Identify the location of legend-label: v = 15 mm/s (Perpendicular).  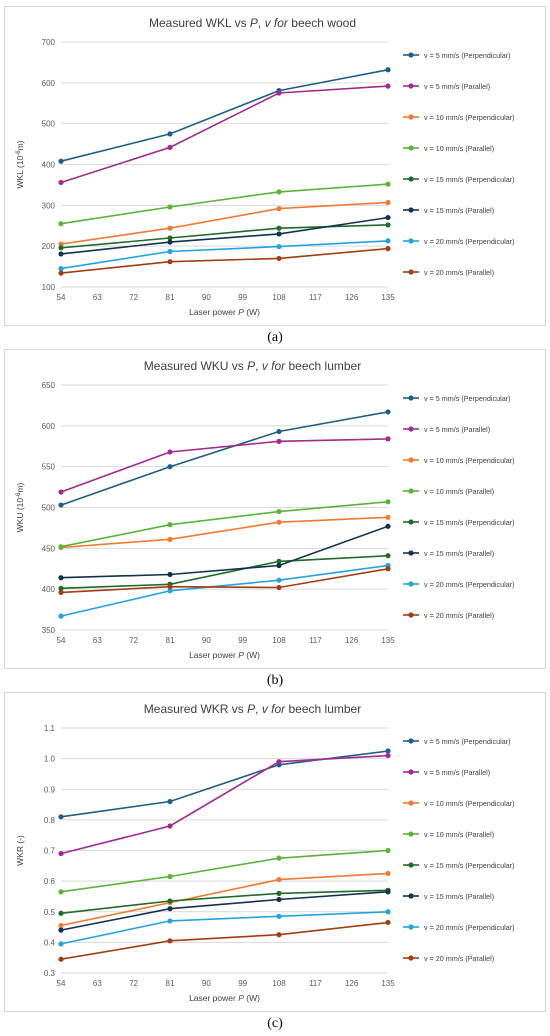
(469, 865).